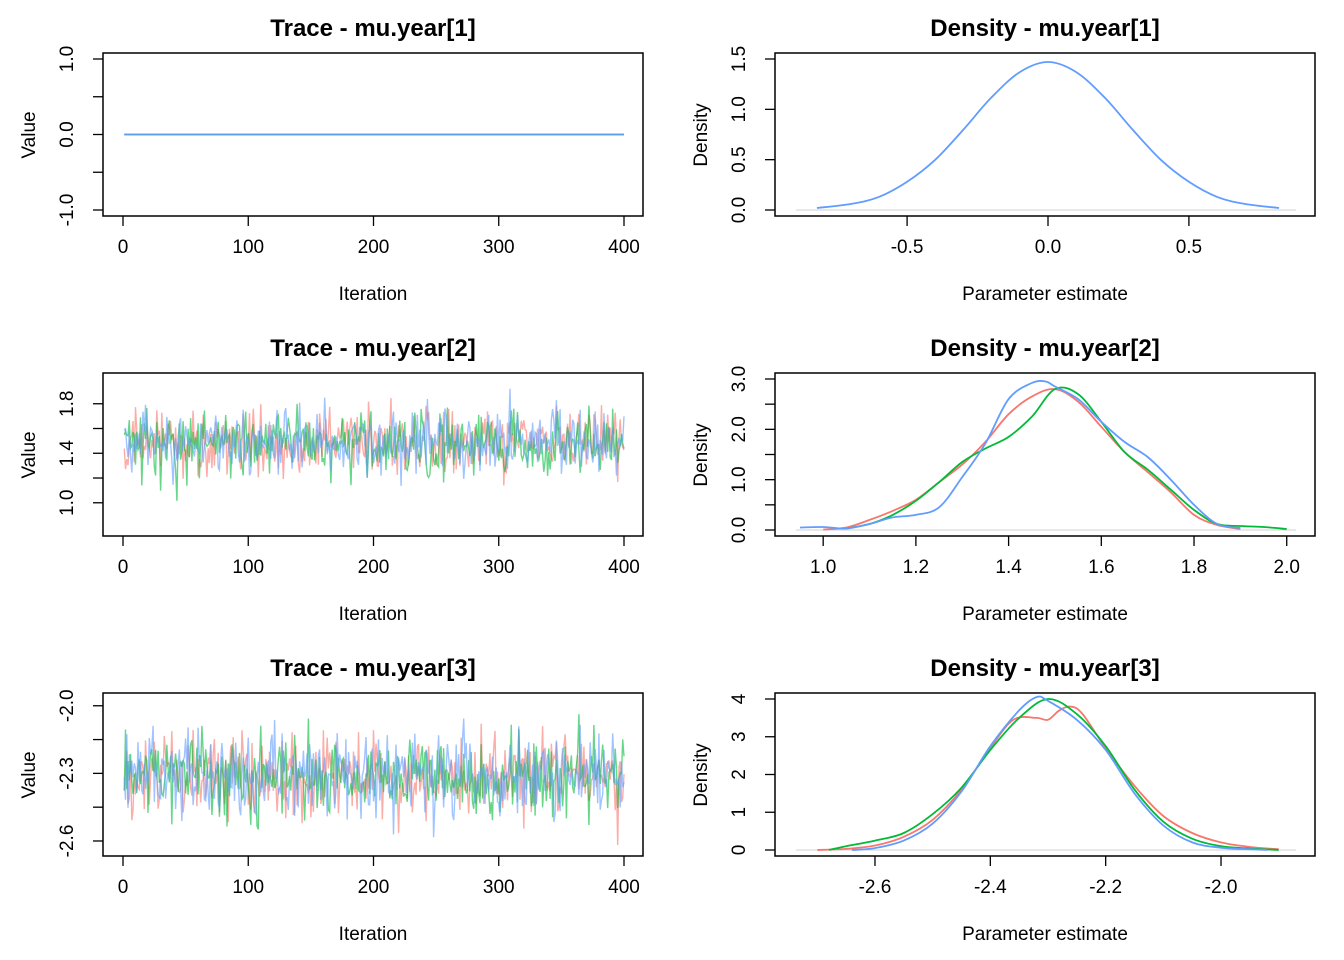  Describe the element at coordinates (1221, 887) in the screenshot. I see `x-tick-label: -2.0` at that location.